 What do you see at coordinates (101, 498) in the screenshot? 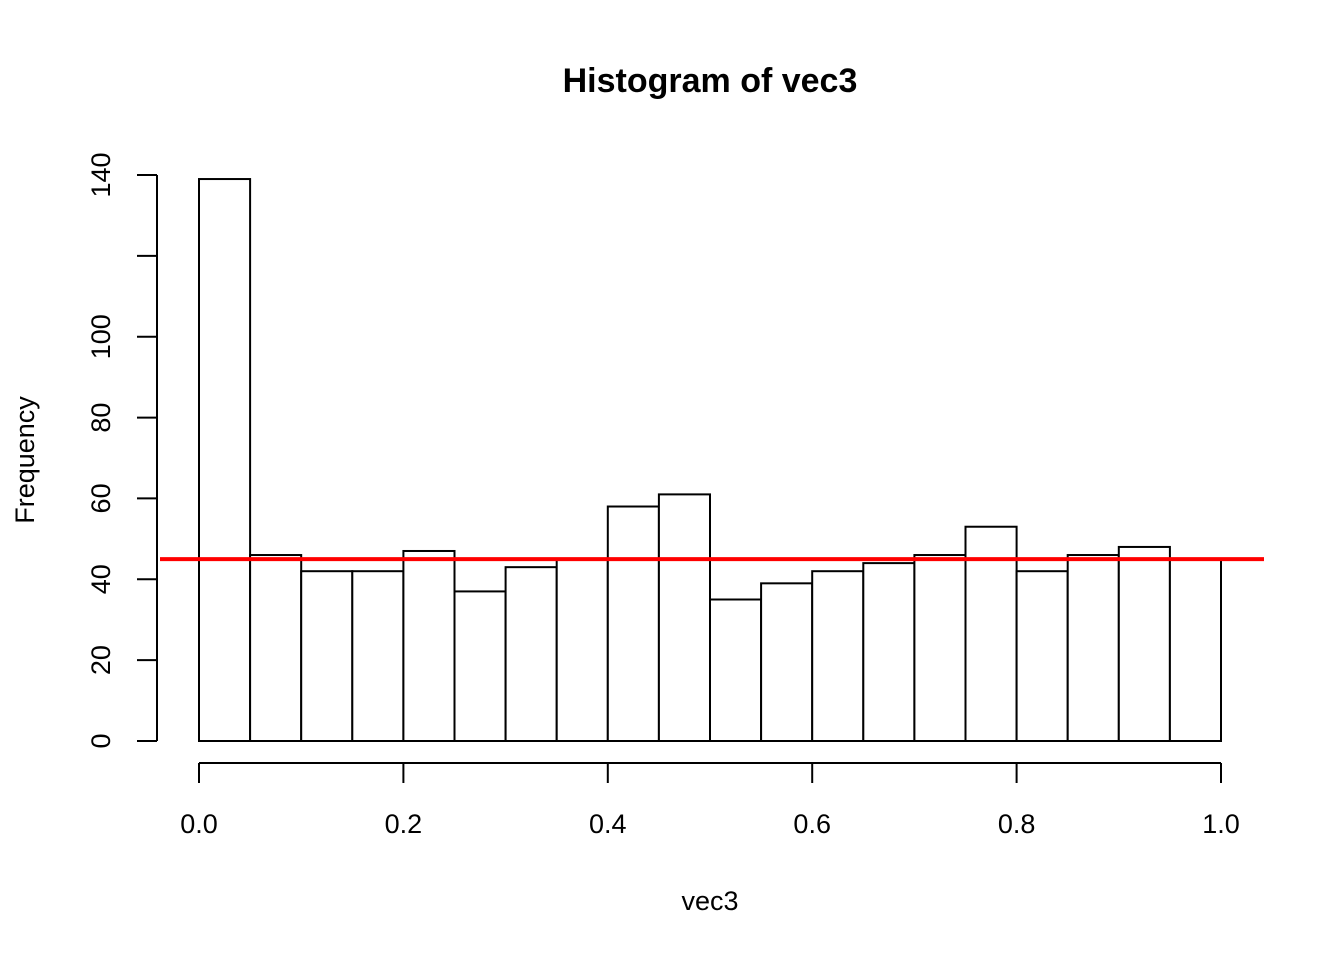
I see `y-tick-label: 60` at bounding box center [101, 498].